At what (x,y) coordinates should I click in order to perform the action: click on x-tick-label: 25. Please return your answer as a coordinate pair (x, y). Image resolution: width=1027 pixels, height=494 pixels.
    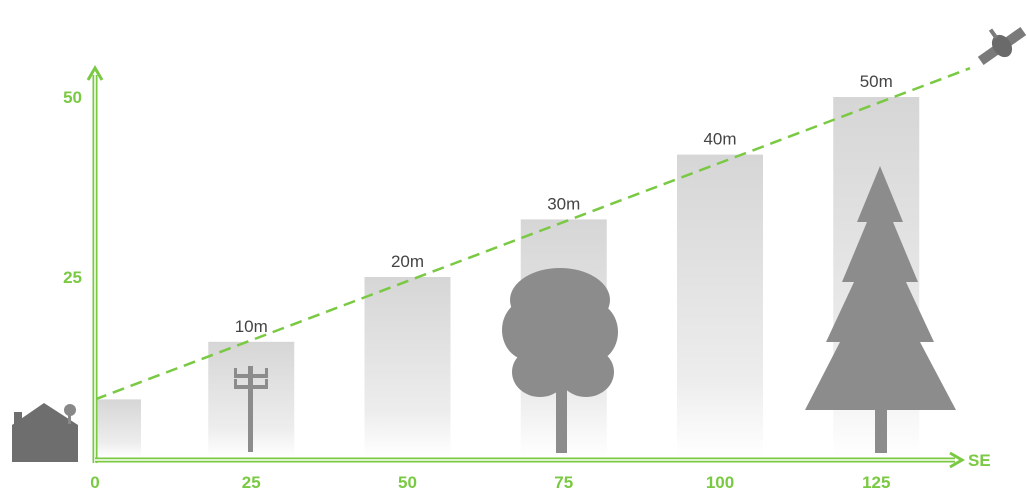
    Looking at the image, I should click on (251, 482).